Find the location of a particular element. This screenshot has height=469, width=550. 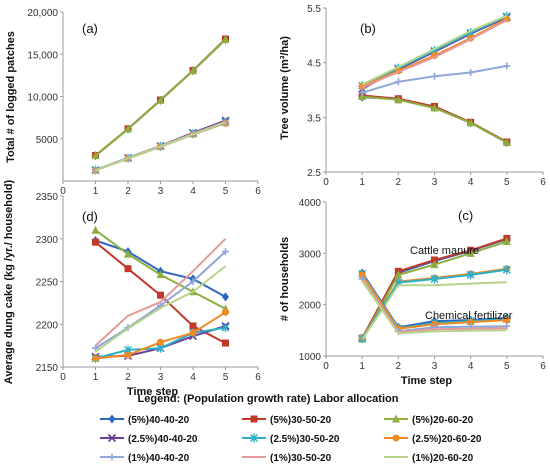

legend-label: (5%)20-60-20 is located at coordinates (443, 420).